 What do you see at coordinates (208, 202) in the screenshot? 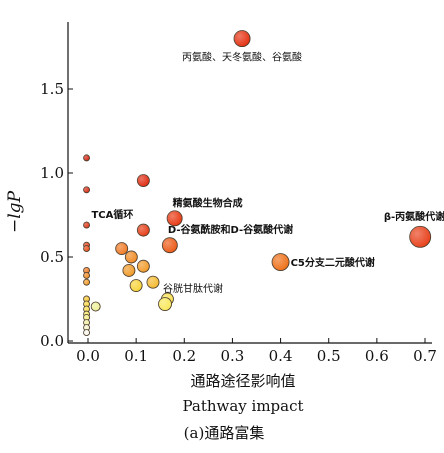
I see `annotation-label: 精氨酸生物合成` at bounding box center [208, 202].